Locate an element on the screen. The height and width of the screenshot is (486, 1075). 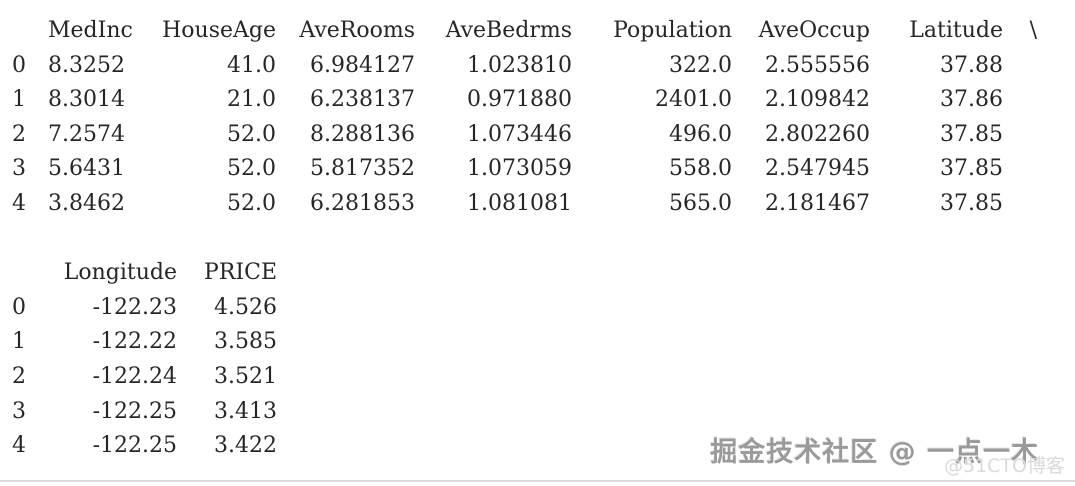
df-cell: 3.521 is located at coordinates (245, 376).